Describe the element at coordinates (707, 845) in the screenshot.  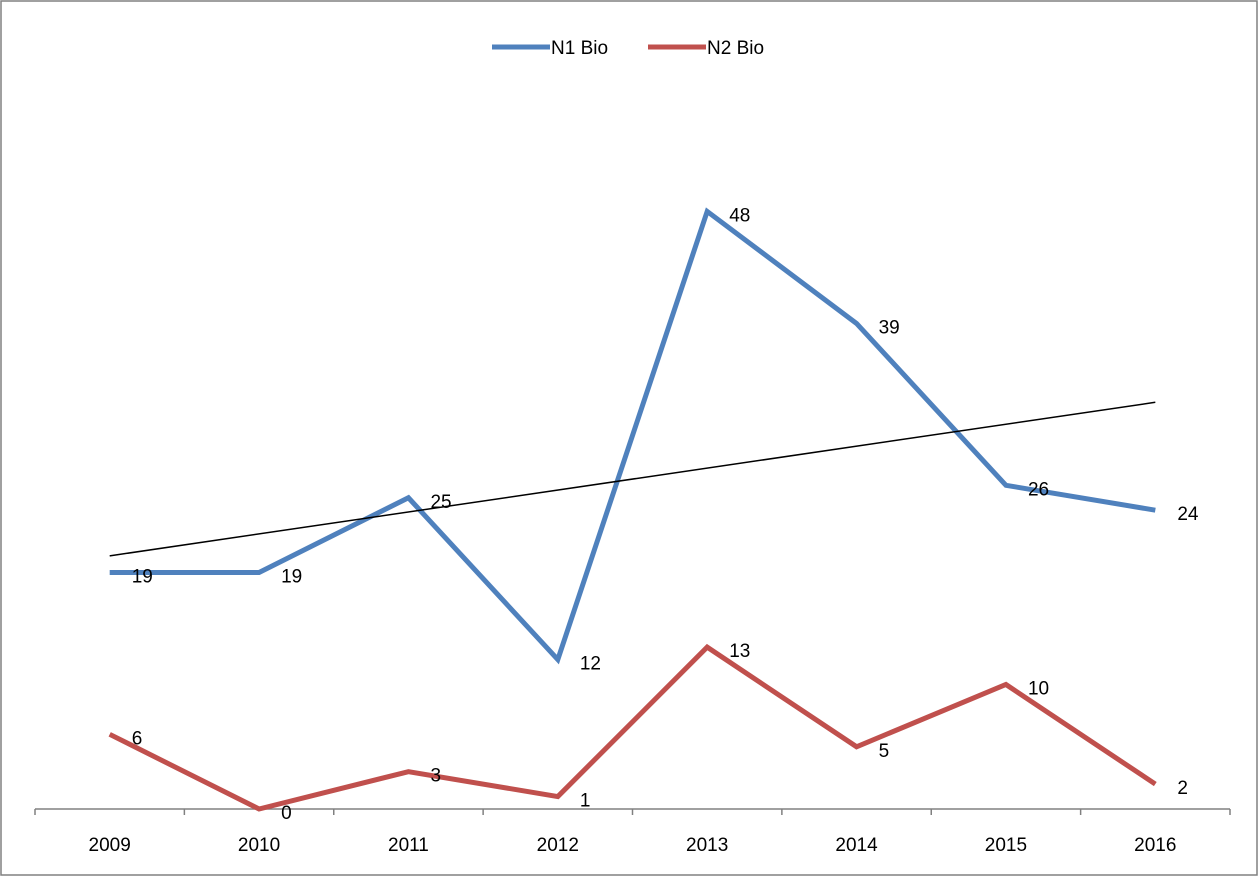
I see `x-tick-label: 2013` at that location.